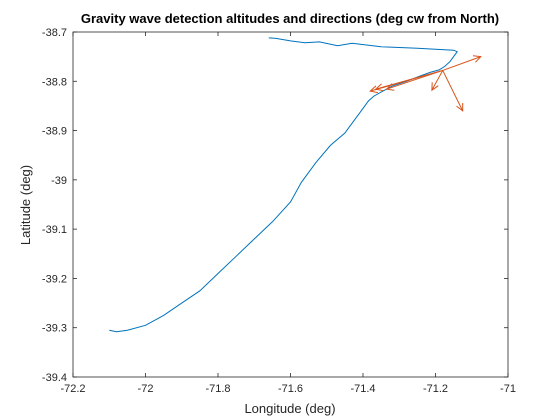 Image resolution: width=560 pixels, height=420 pixels. Describe the element at coordinates (290, 389) in the screenshot. I see `x-tick-label: -71.6` at that location.